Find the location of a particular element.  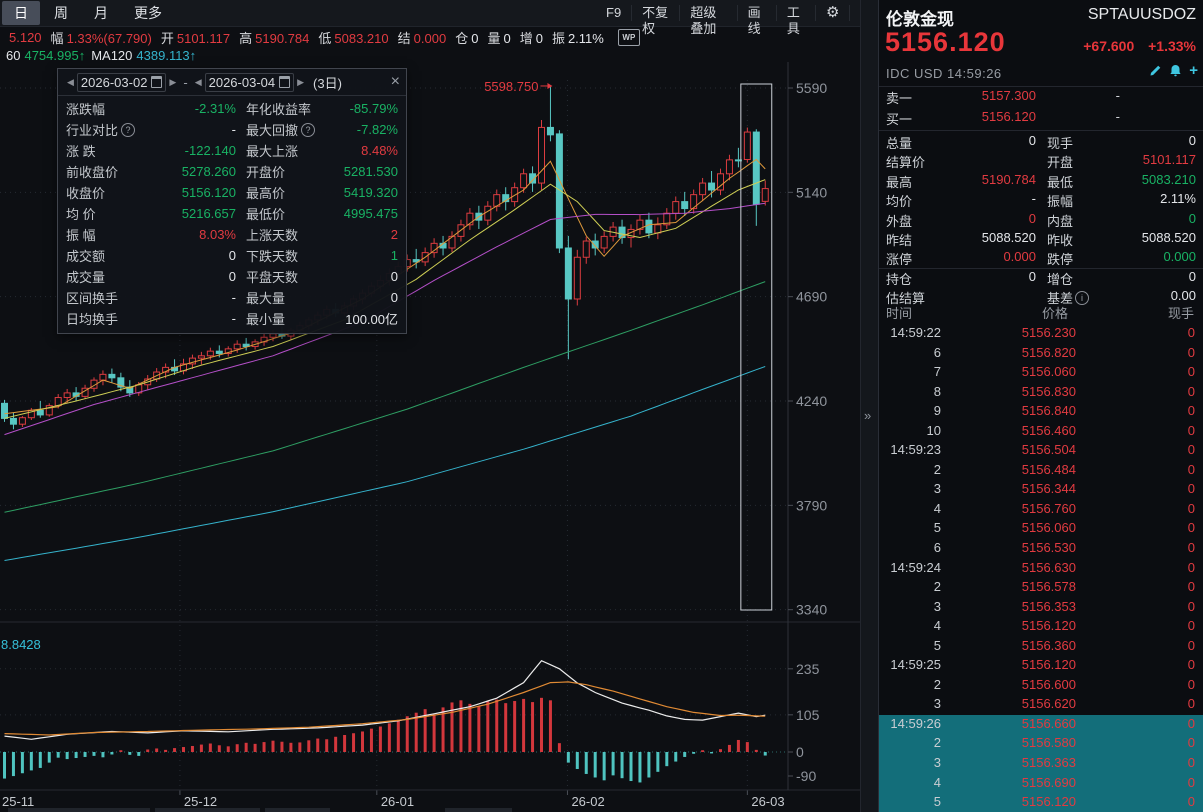

quote-label: 昨收 is located at coordinates (1060, 240).